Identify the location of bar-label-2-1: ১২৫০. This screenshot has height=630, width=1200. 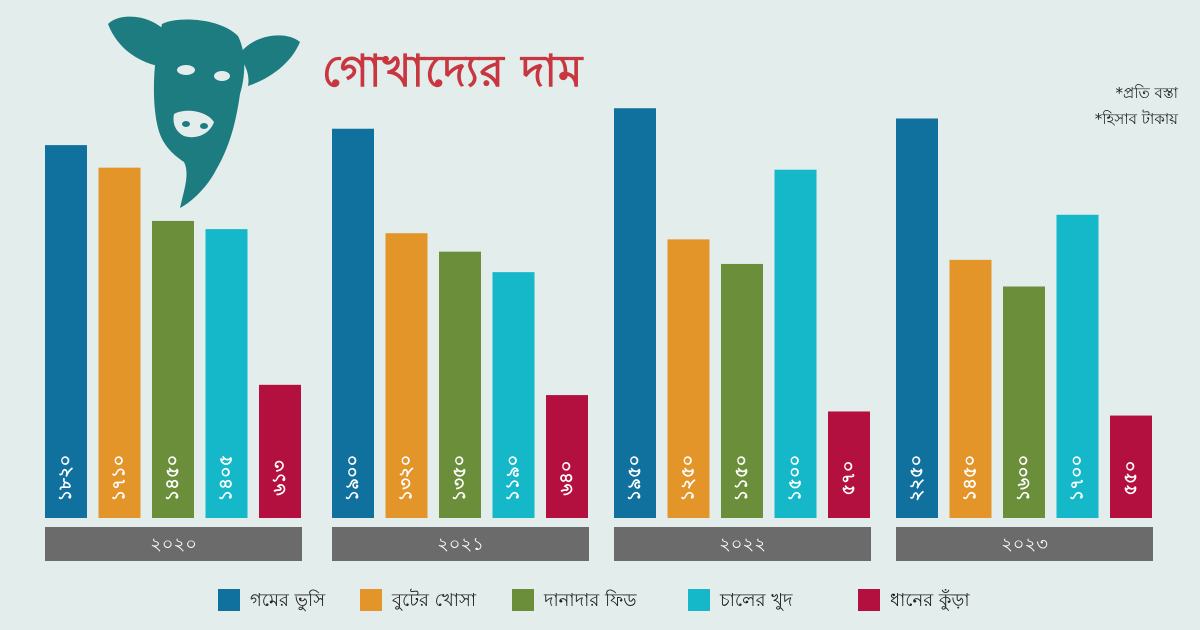
(688, 478).